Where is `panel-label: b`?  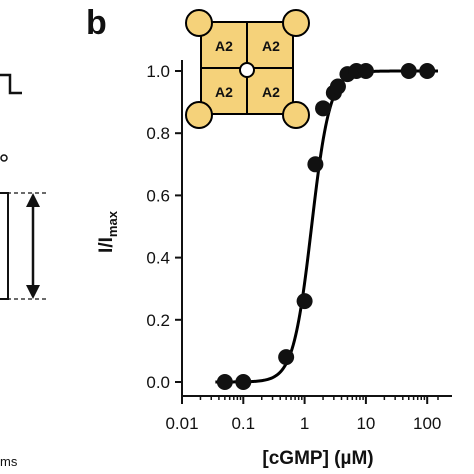
panel-label: b is located at coordinates (96, 23).